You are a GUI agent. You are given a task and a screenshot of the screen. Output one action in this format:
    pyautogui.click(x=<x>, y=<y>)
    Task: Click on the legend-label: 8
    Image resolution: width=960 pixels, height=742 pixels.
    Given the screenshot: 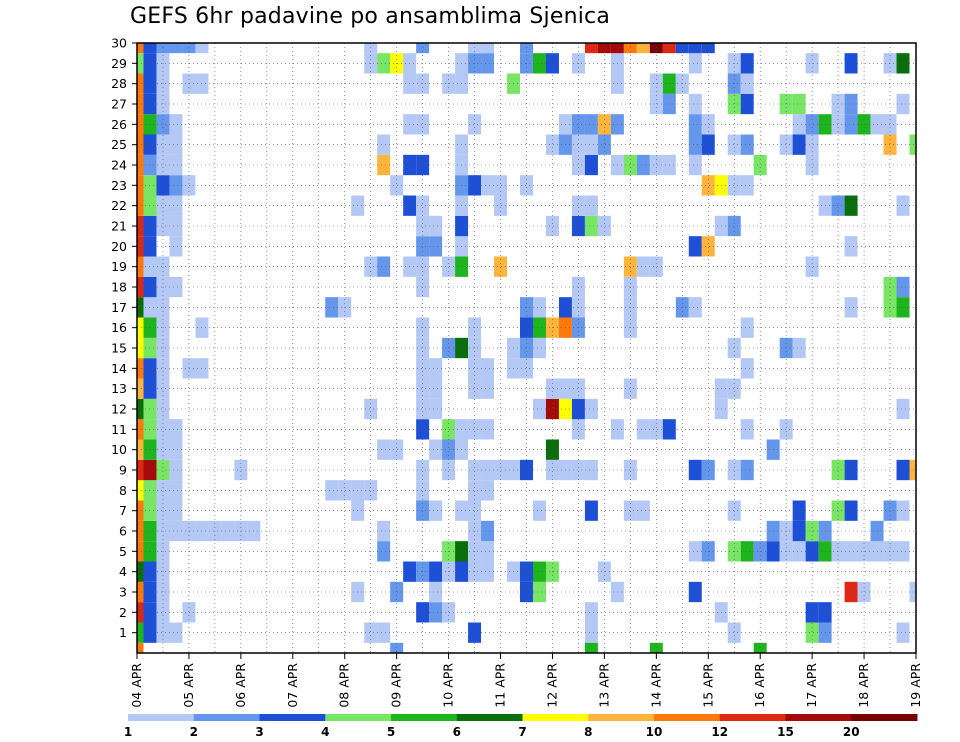 What is the action you would take?
    pyautogui.click(x=588, y=732)
    